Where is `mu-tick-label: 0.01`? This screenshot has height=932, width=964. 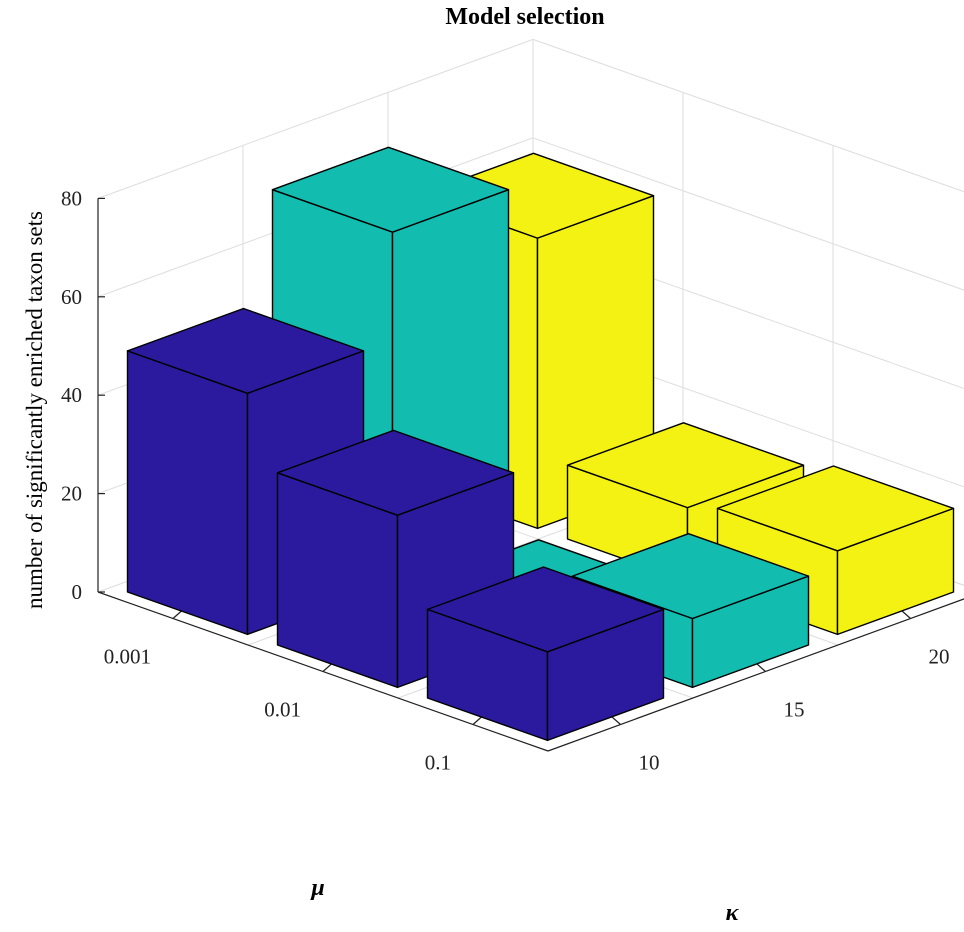
mu-tick-label: 0.01 is located at coordinates (282, 710).